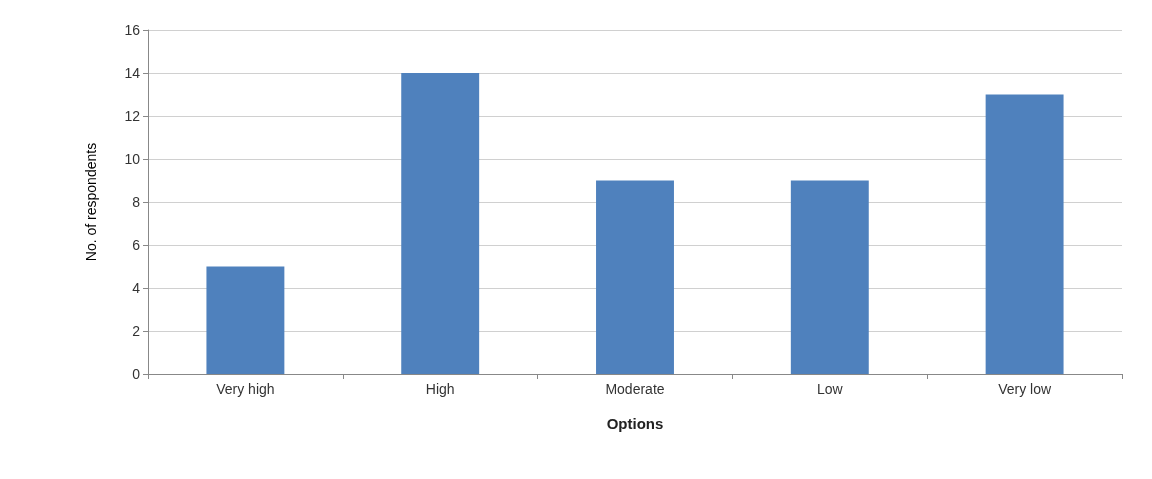 This screenshot has height=479, width=1152. Describe the element at coordinates (635, 423) in the screenshot. I see `x-axis-title: Options` at that location.